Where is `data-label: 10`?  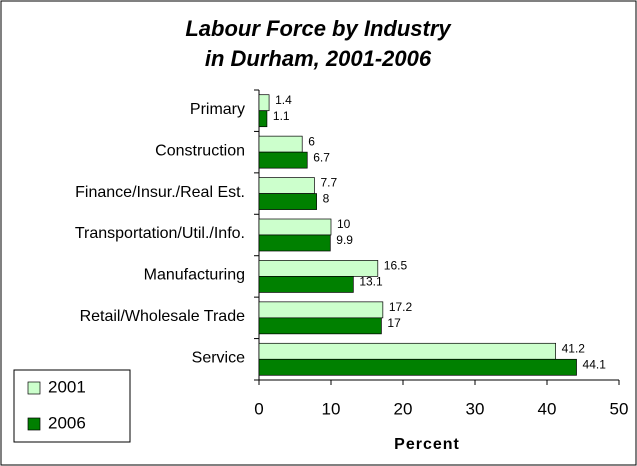
data-label: 10 is located at coordinates (344, 224).